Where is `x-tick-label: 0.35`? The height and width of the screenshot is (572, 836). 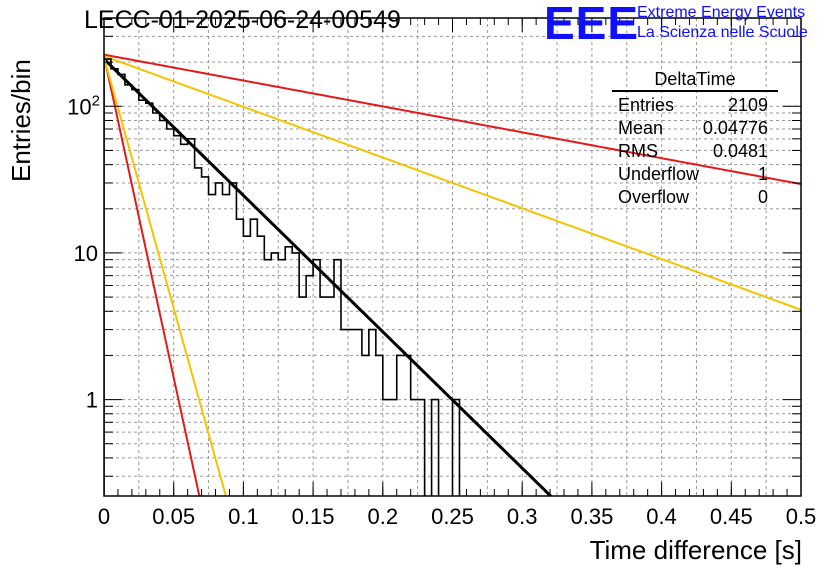
x-tick-label: 0.35 is located at coordinates (591, 516).